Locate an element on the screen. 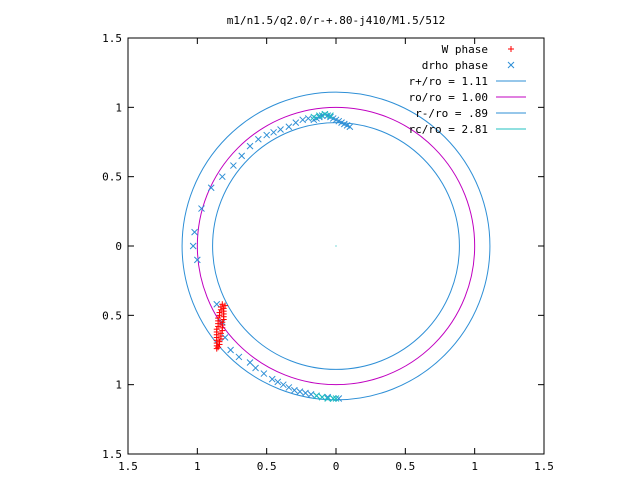  legend-label: rc/ro = 2.81 is located at coordinates (448, 129).